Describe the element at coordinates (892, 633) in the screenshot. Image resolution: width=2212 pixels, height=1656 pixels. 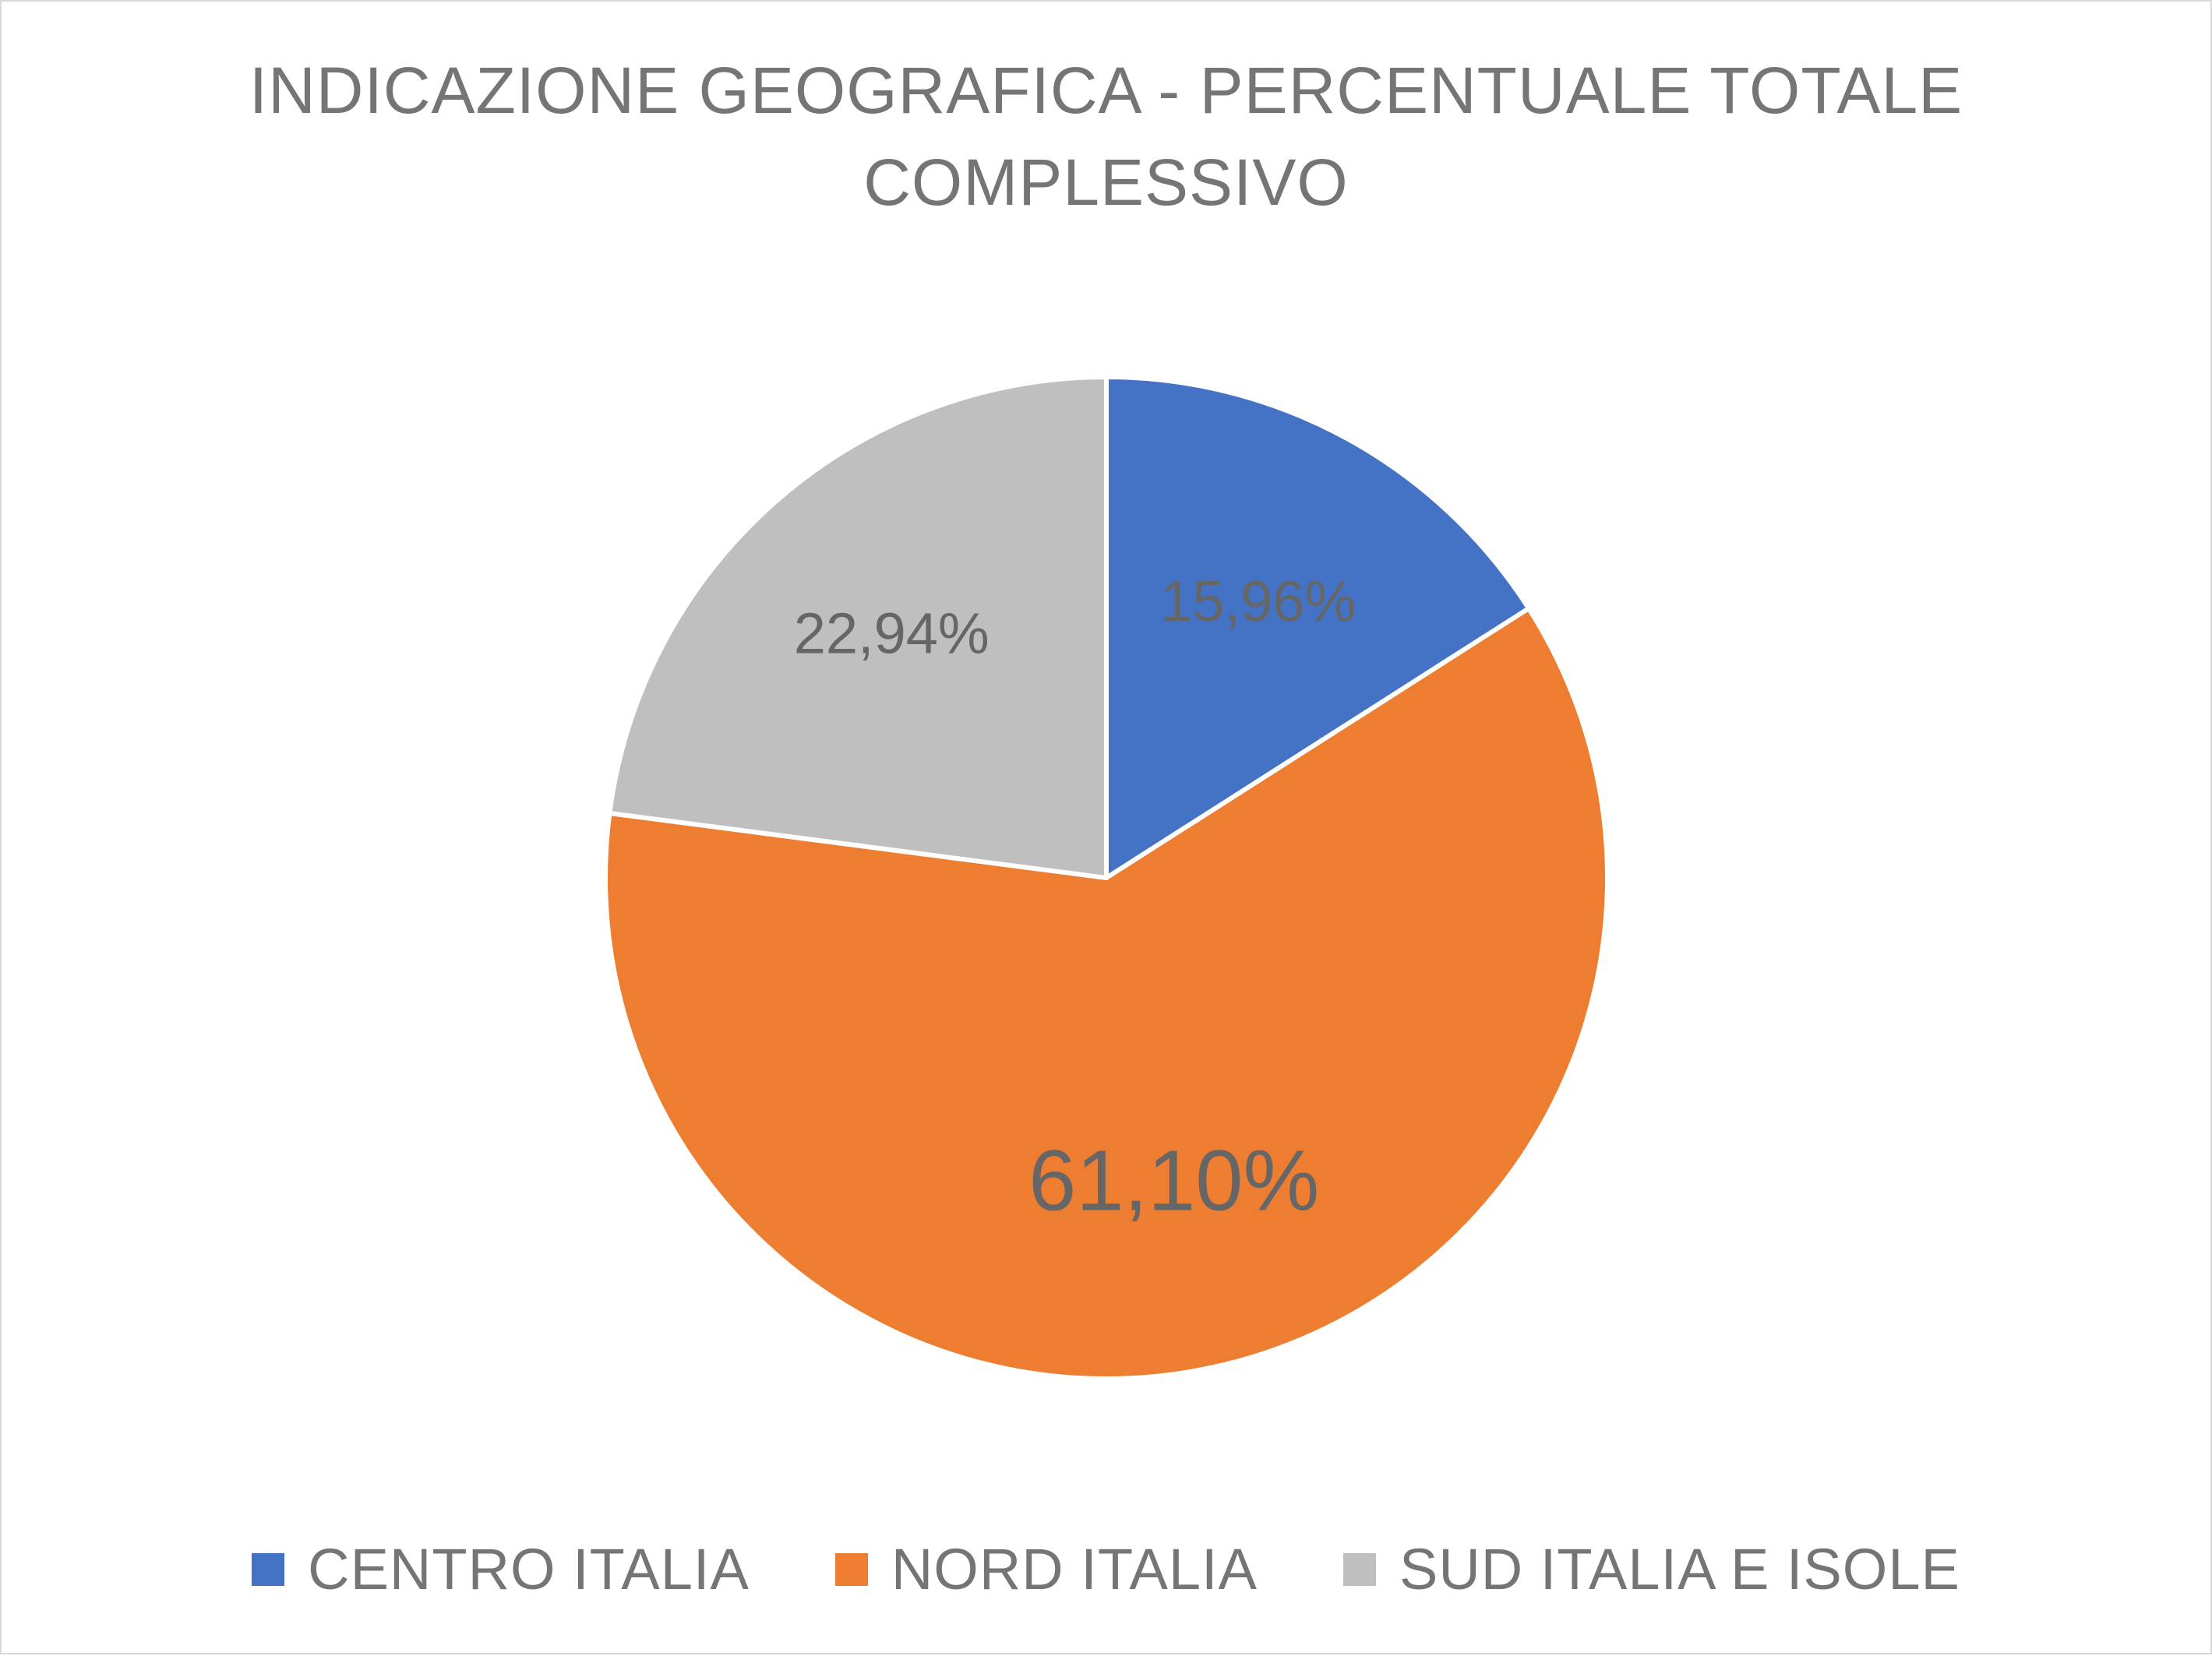
I see `data-label-sud-italia-e-isole: 22,94%` at that location.